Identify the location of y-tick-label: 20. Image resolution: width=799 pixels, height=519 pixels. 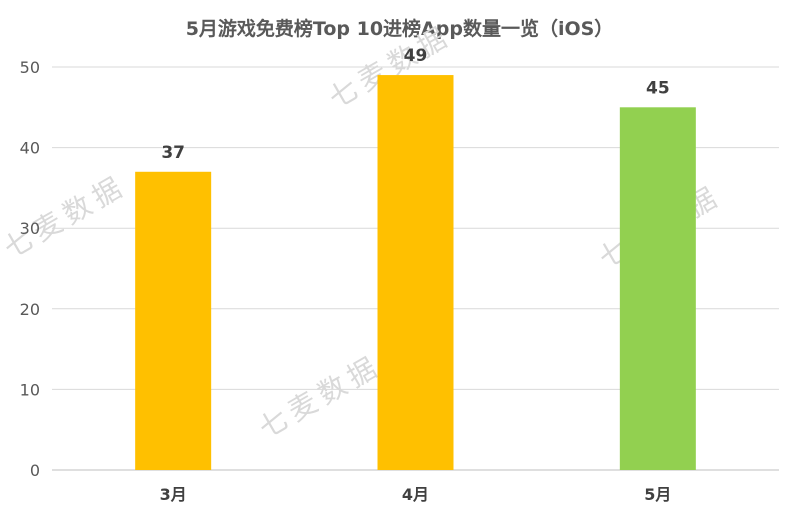
(30, 309).